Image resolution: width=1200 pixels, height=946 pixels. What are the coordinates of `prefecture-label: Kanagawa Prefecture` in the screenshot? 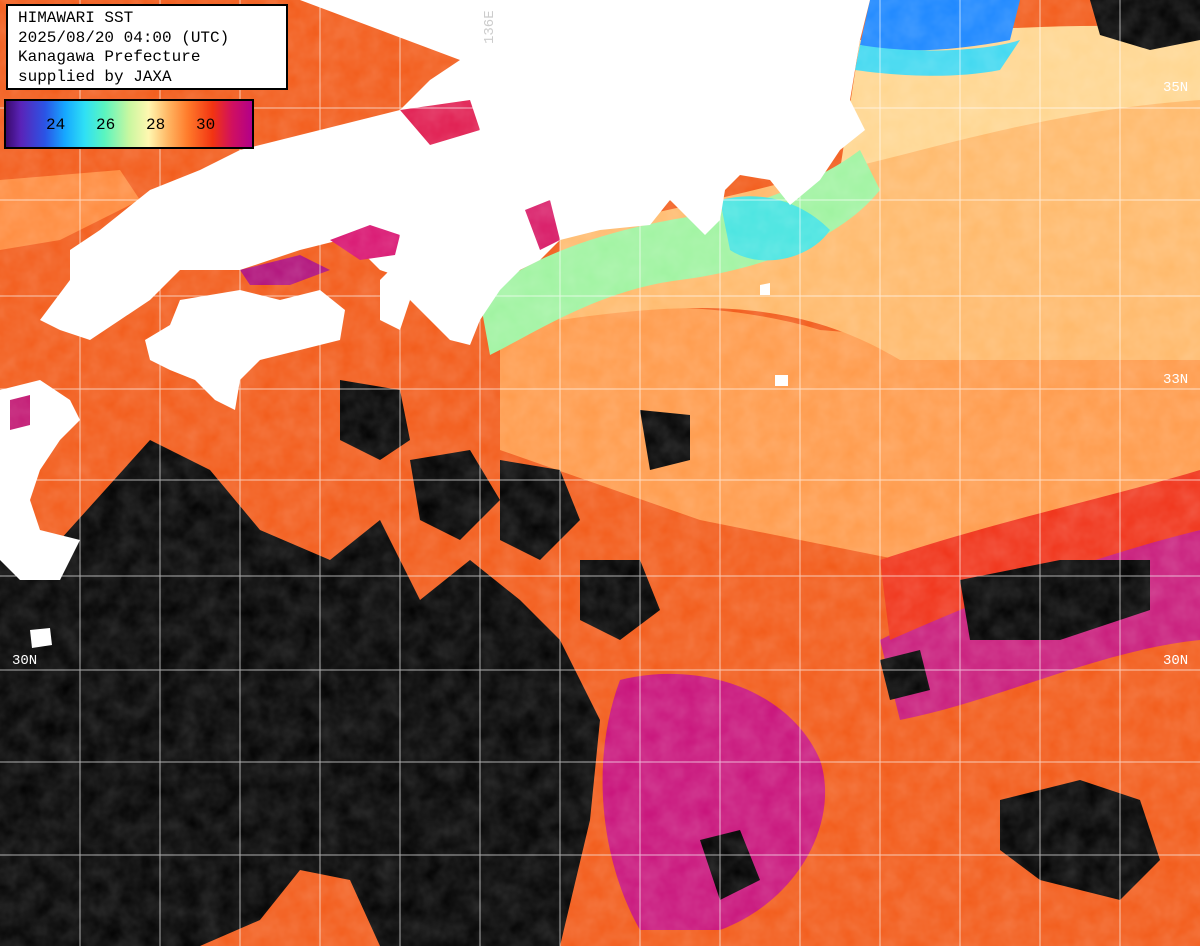 It's located at (109, 57).